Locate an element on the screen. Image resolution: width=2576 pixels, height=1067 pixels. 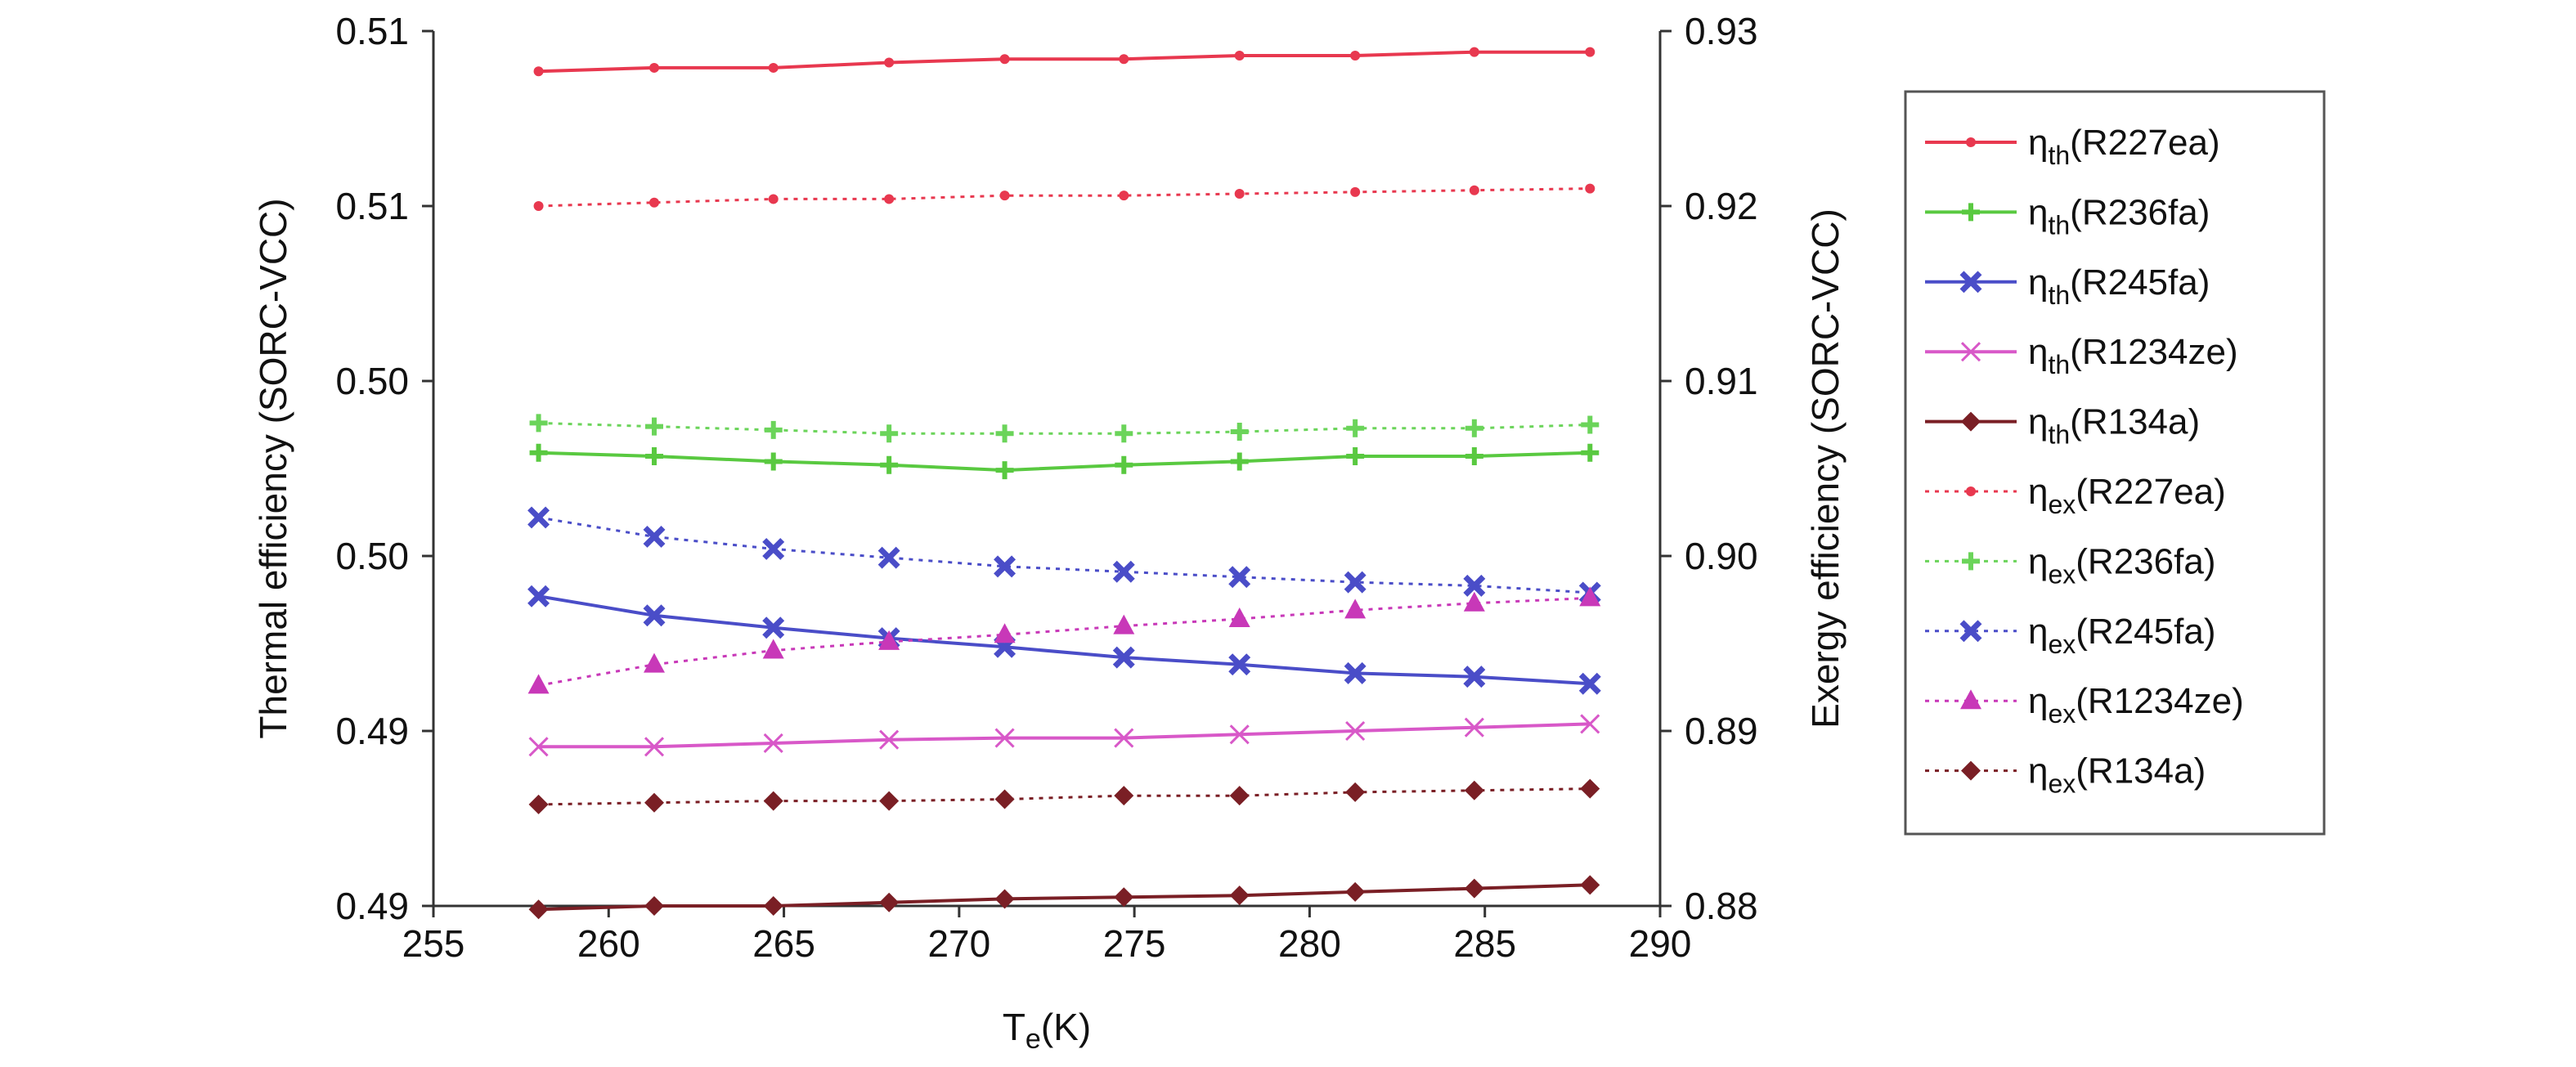
legend-item: ηex(R134a) is located at coordinates (2065, 775).